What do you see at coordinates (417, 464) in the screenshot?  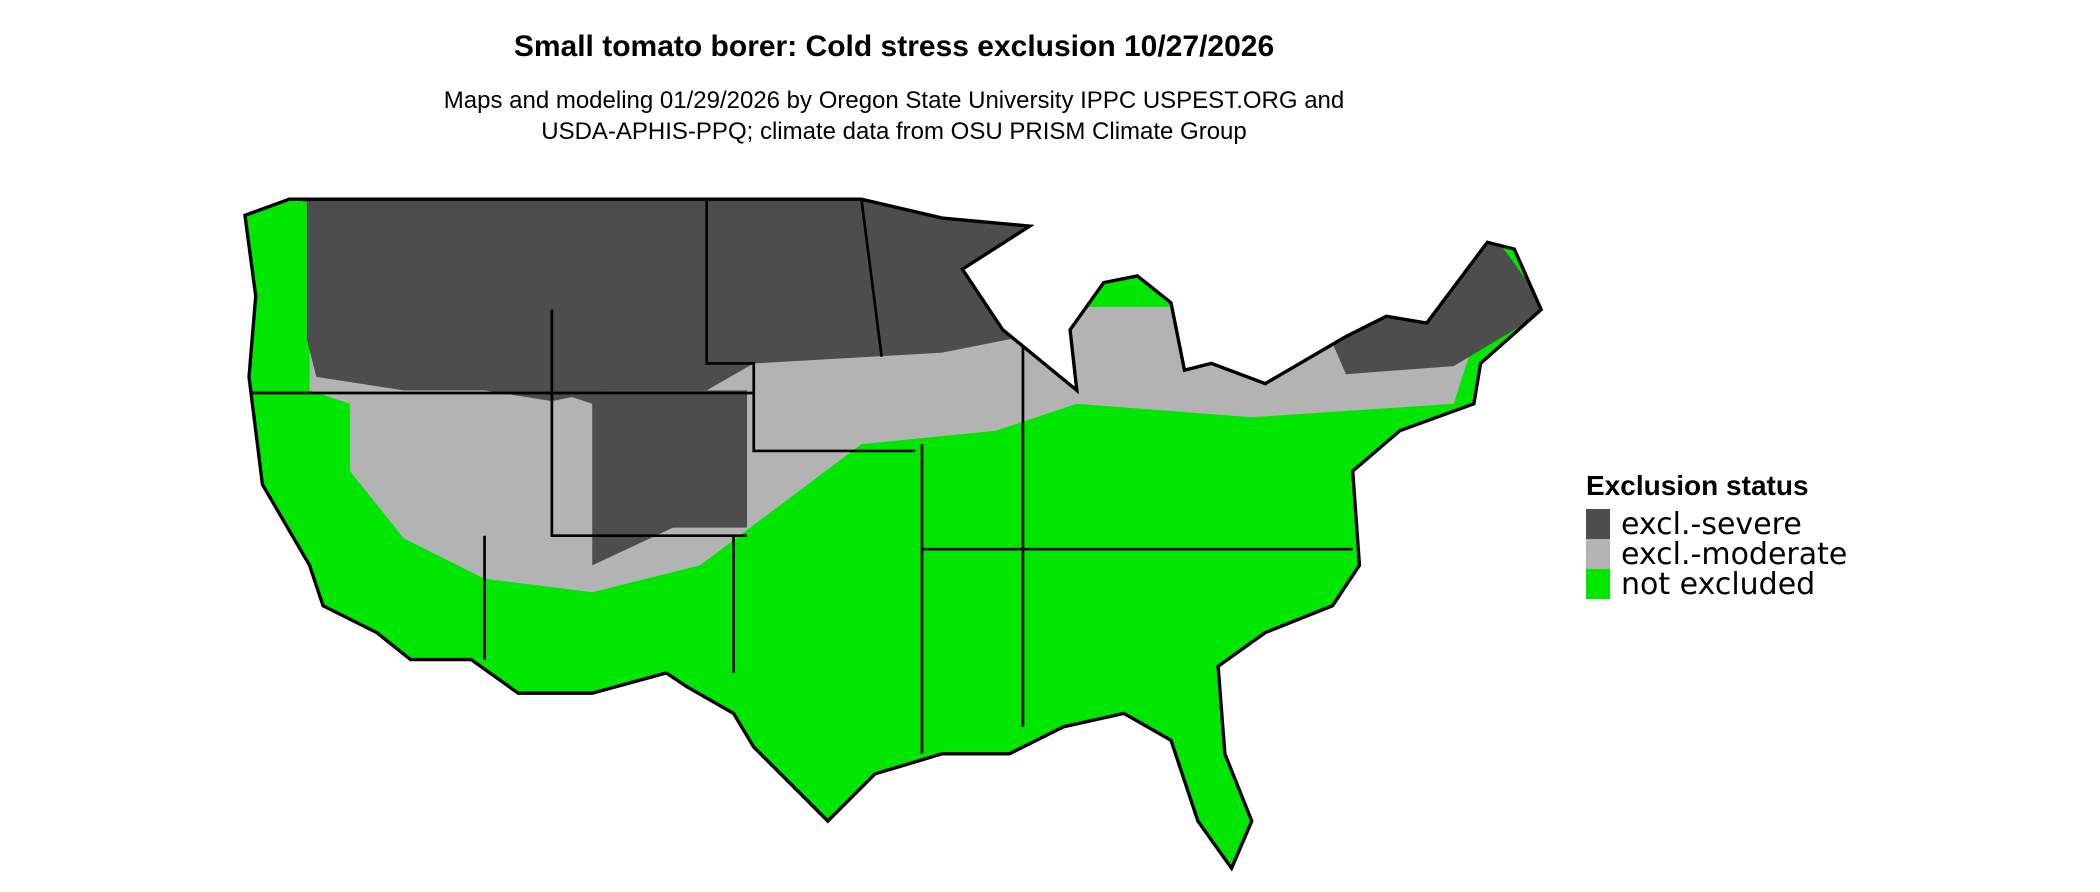 I see `region-moderate` at bounding box center [417, 464].